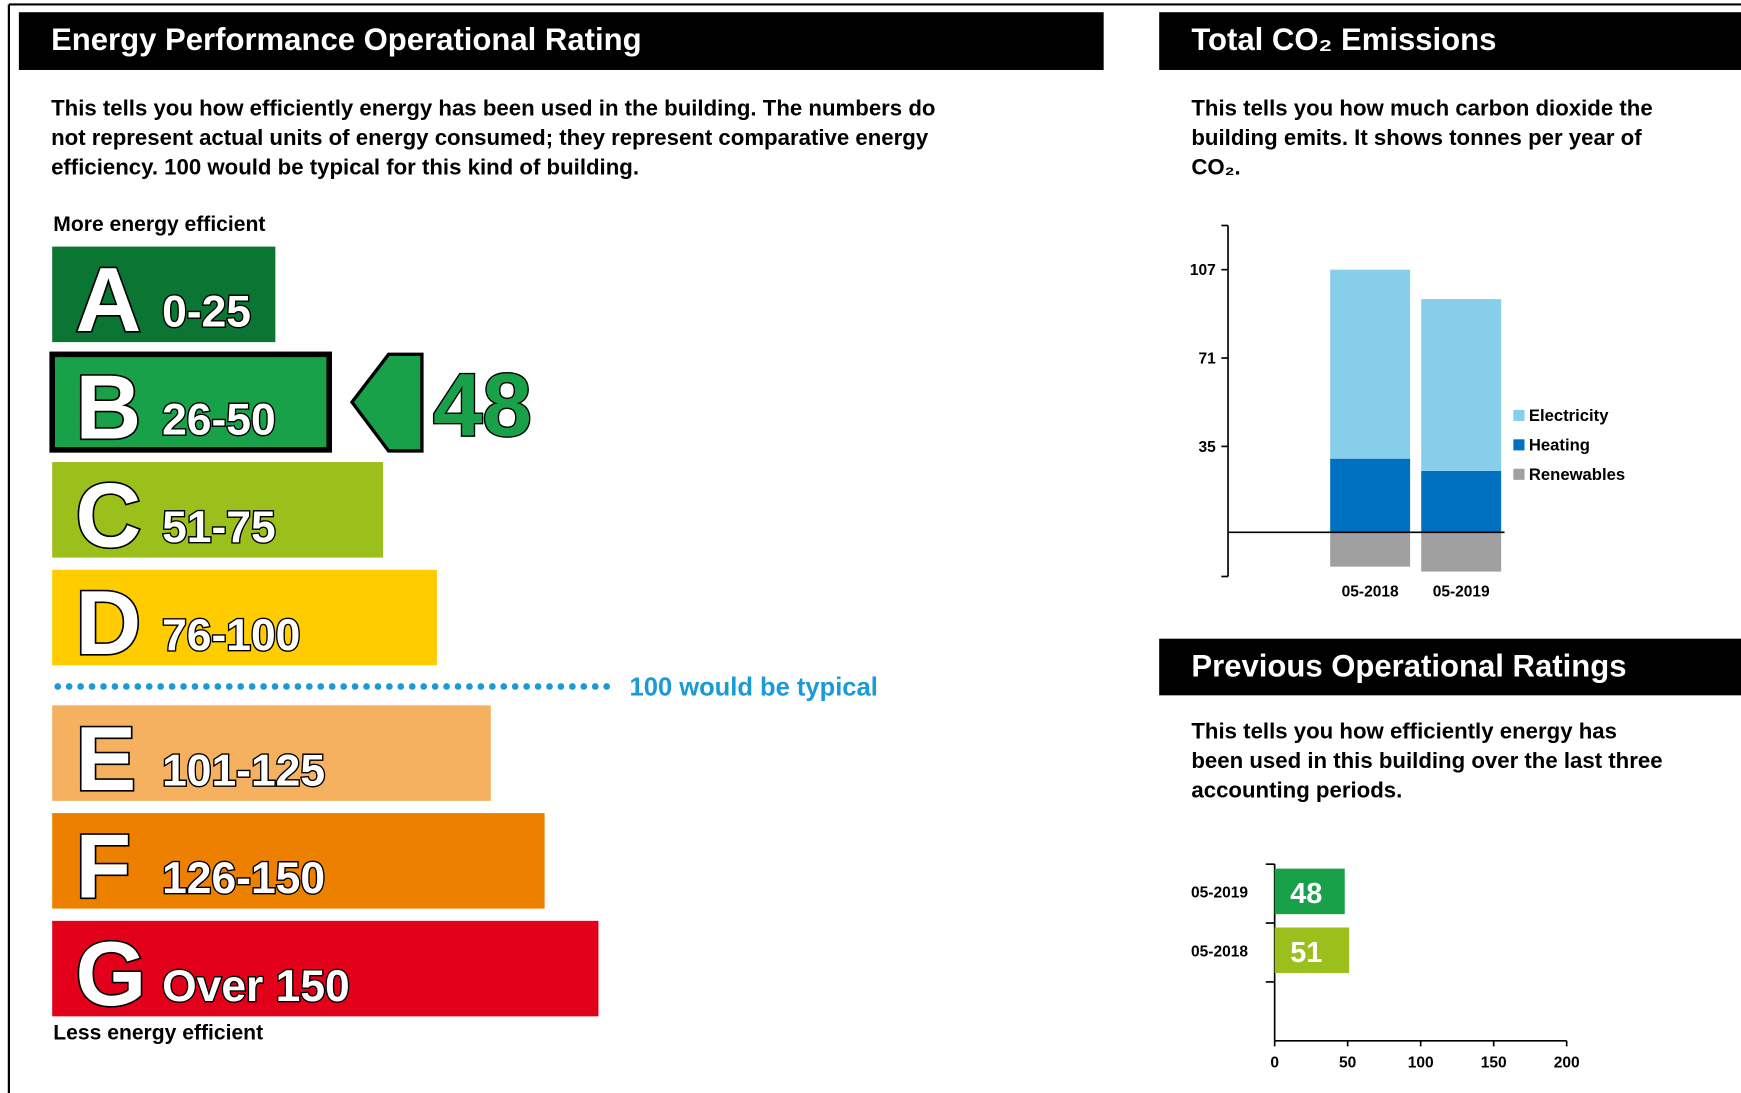  I want to click on section-title: Energy Performance Operational Rating, so click(346, 39).